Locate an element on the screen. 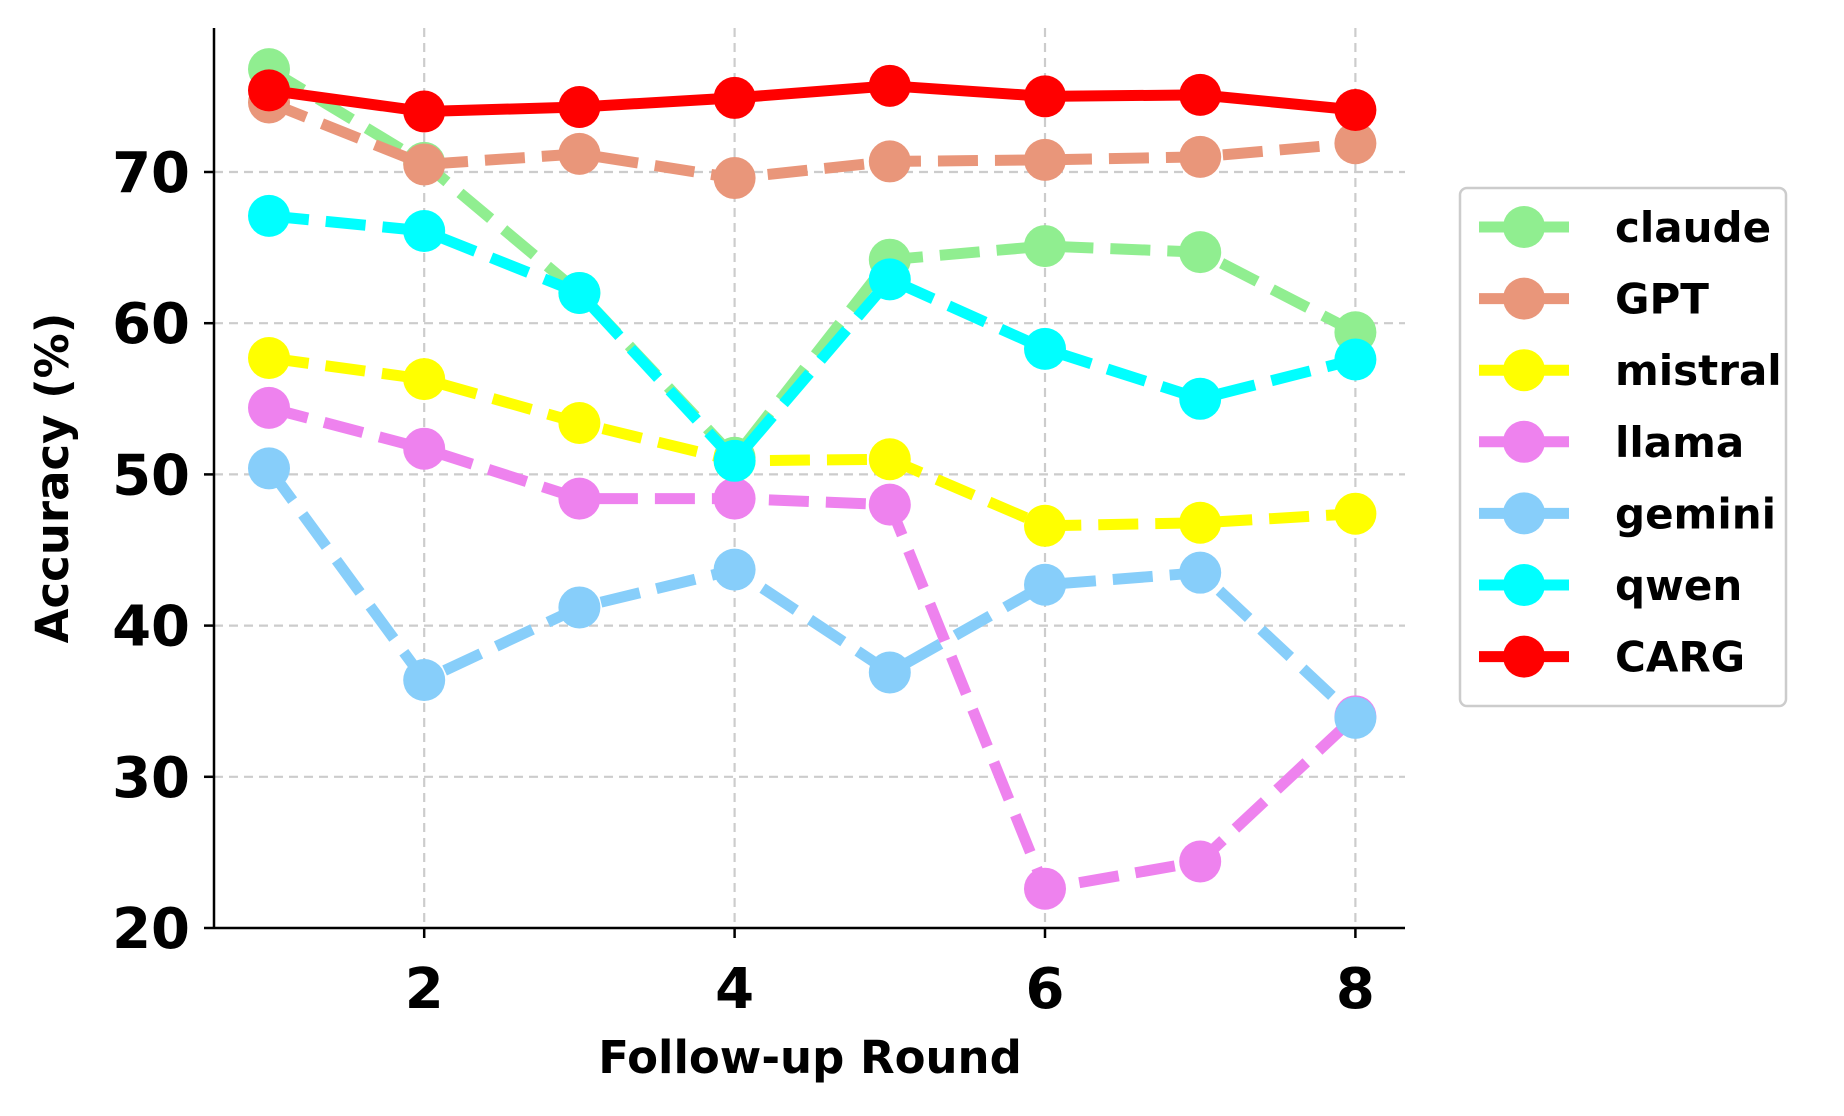  legend-label: GPT is located at coordinates (1662, 299).